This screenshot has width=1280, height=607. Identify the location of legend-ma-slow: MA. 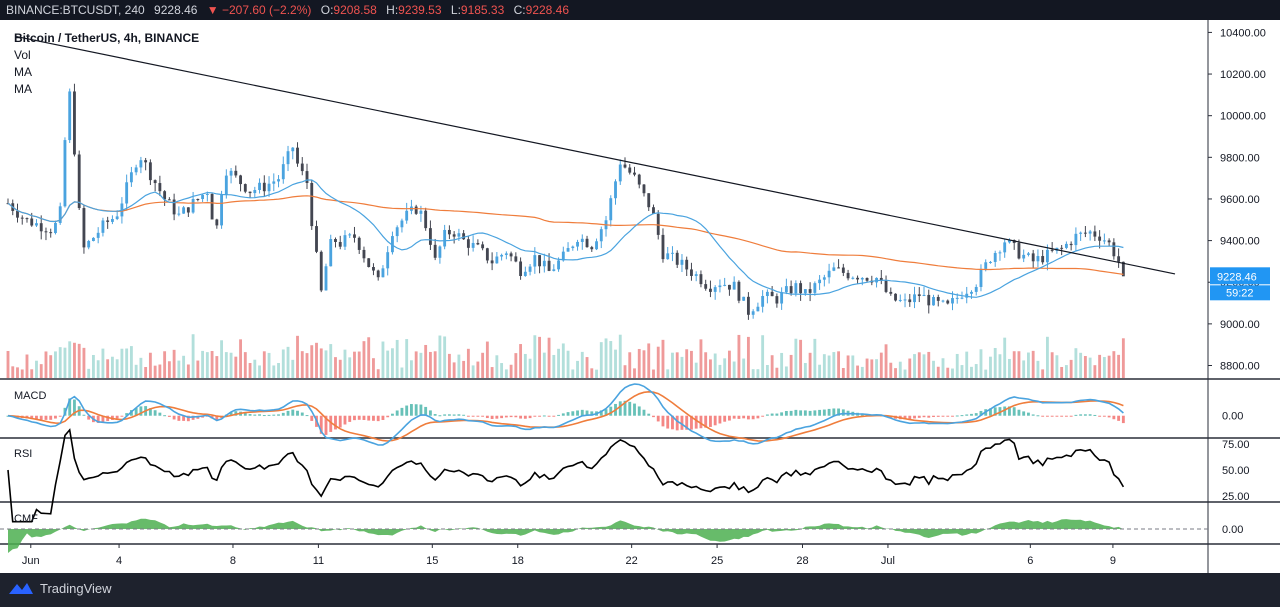
(23, 89).